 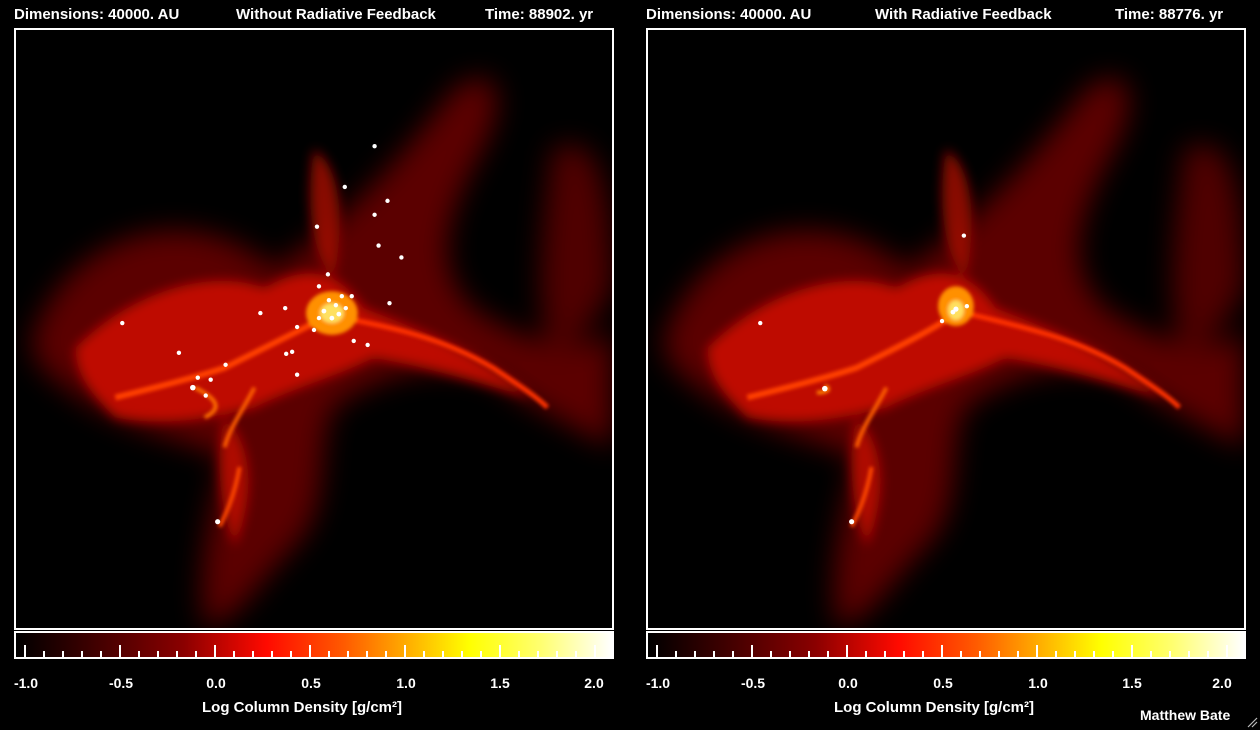 What do you see at coordinates (336, 14) in the screenshot?
I see `panel-title: Without Radiative Feedback` at bounding box center [336, 14].